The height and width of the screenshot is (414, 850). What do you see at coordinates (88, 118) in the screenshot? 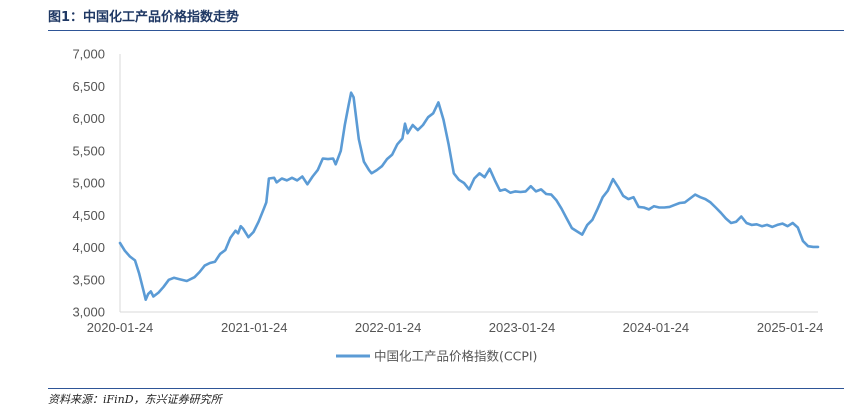
I see `y-tick-label: 6,000` at bounding box center [88, 118].